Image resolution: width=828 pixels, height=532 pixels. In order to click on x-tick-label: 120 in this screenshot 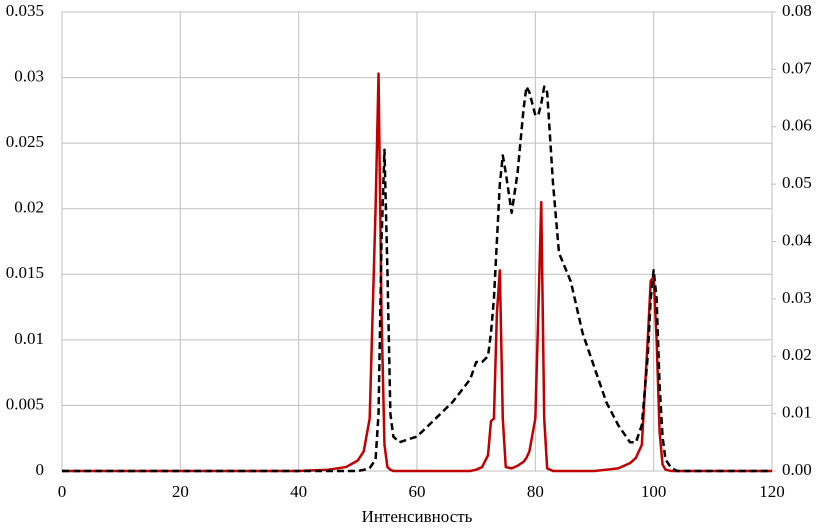, I will do `click(772, 491)`.